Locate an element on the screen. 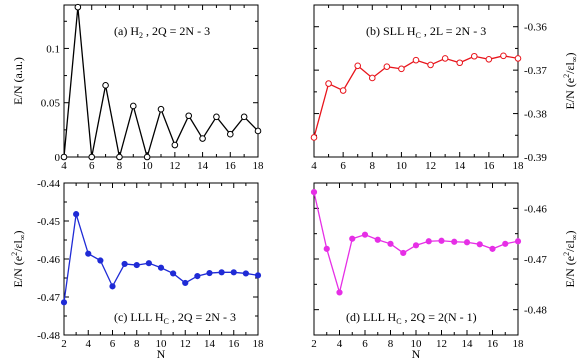 This screenshot has height=362, width=580. figure-xlabel: N is located at coordinates (161, 354).